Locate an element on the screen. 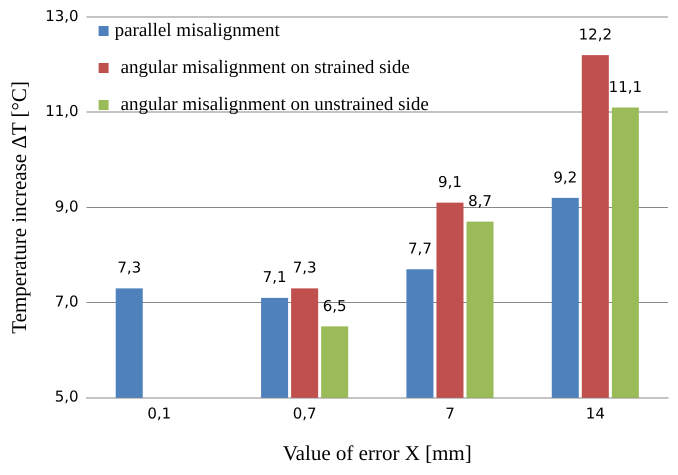 This screenshot has width=678, height=475. data-label: 12,2 is located at coordinates (595, 34).